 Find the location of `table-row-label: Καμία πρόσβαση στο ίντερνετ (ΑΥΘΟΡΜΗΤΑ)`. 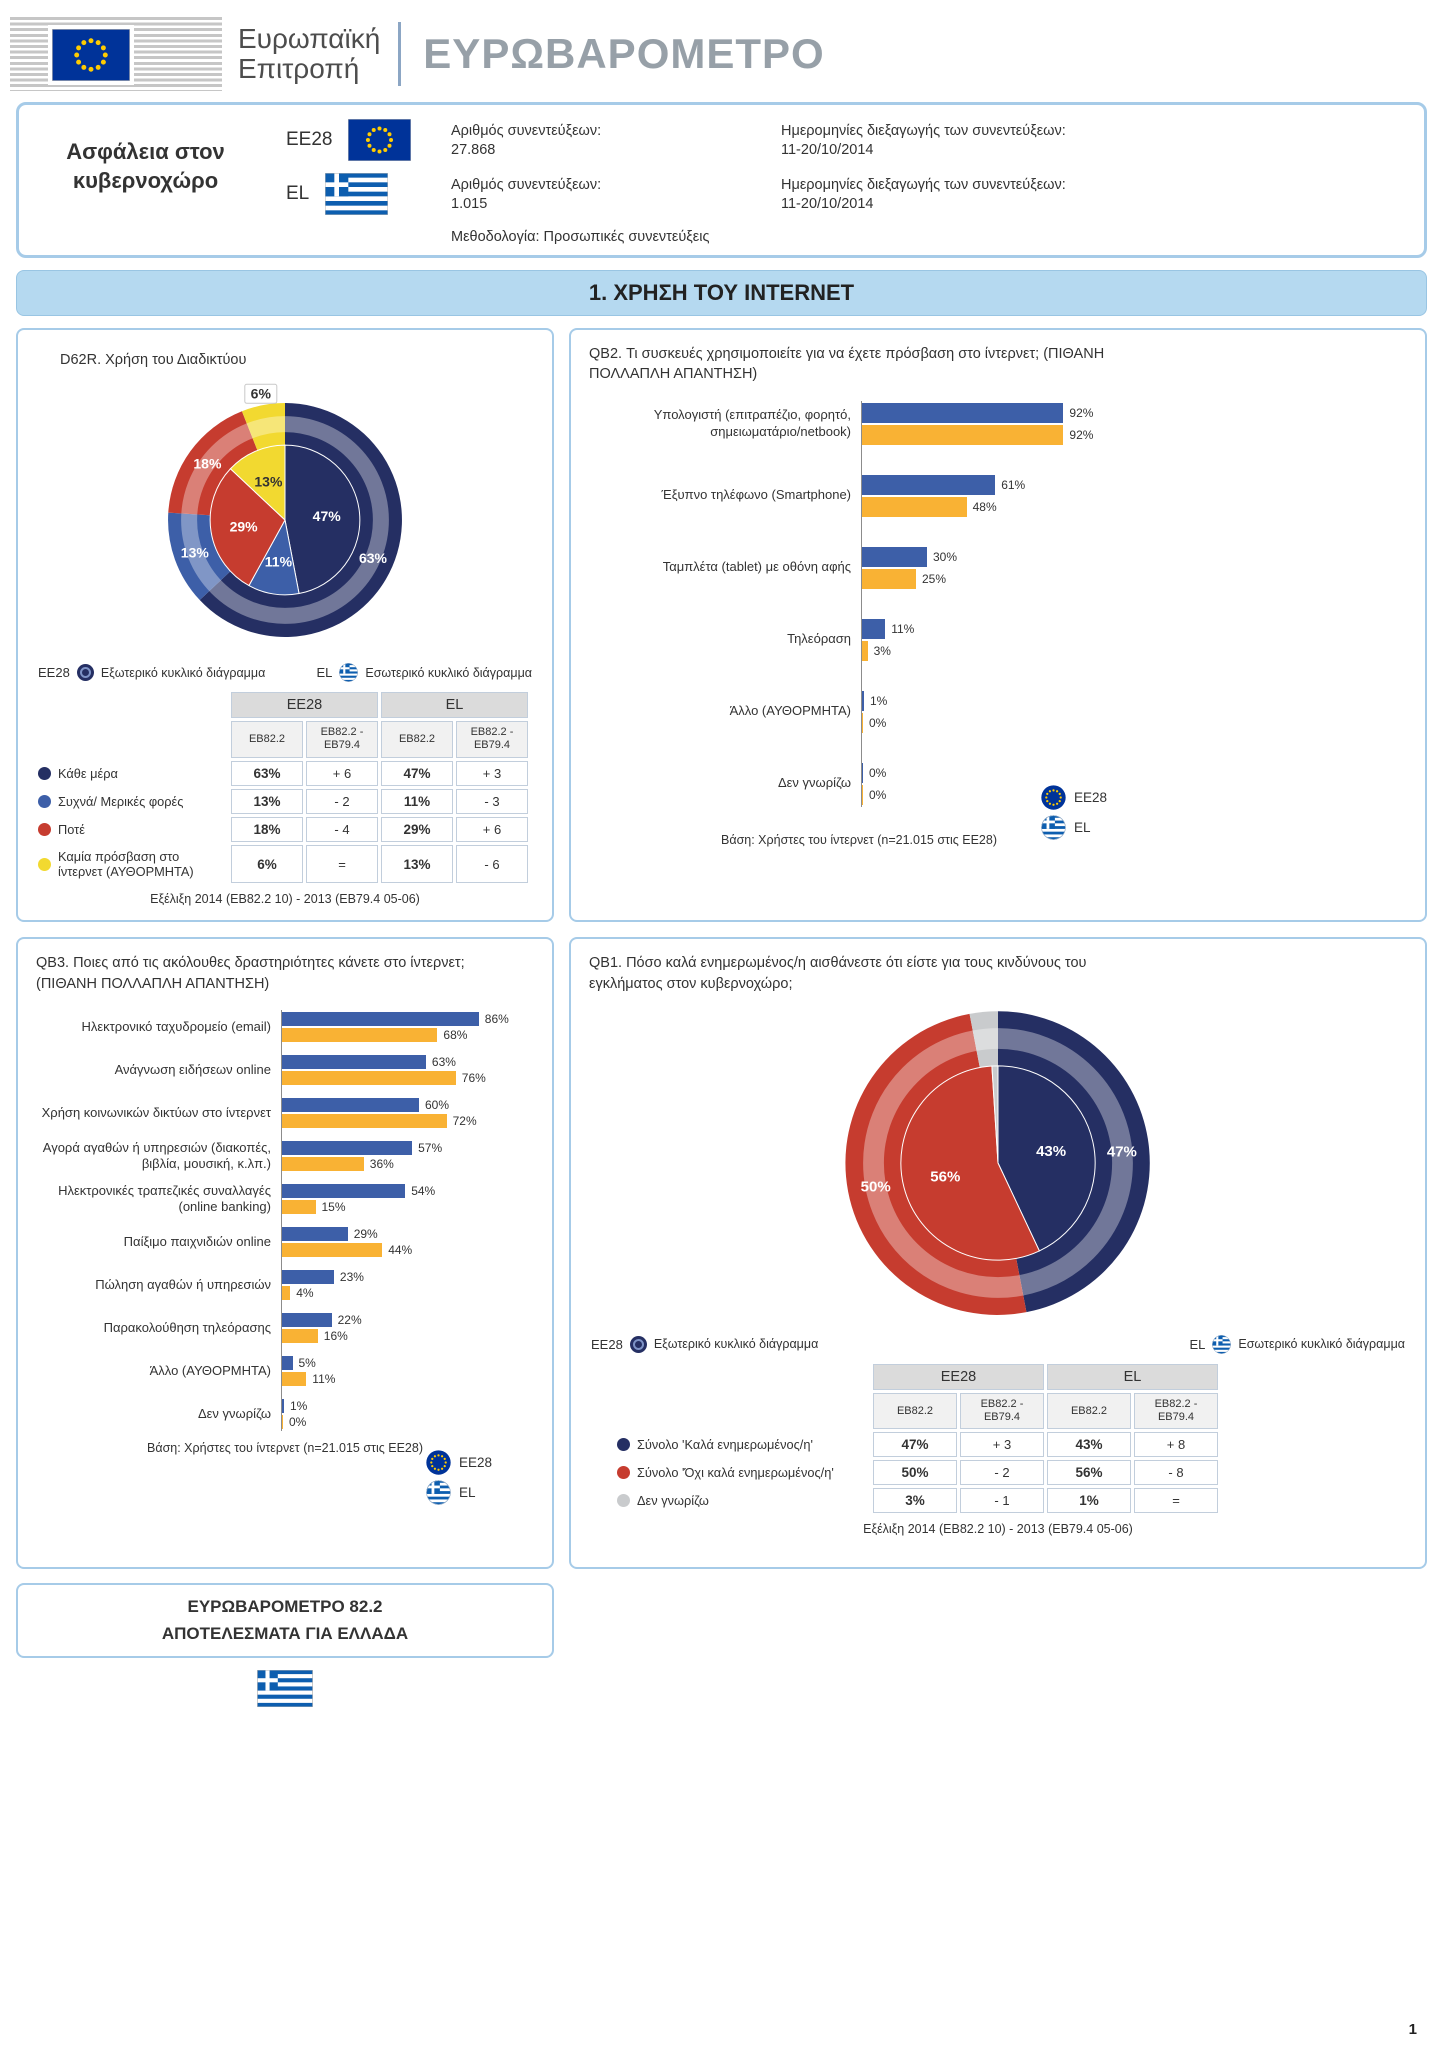

table-row-label: Καμία πρόσβαση στο ίντερνετ (ΑΥΘΟΡΜΗΤΑ) is located at coordinates (132, 864).